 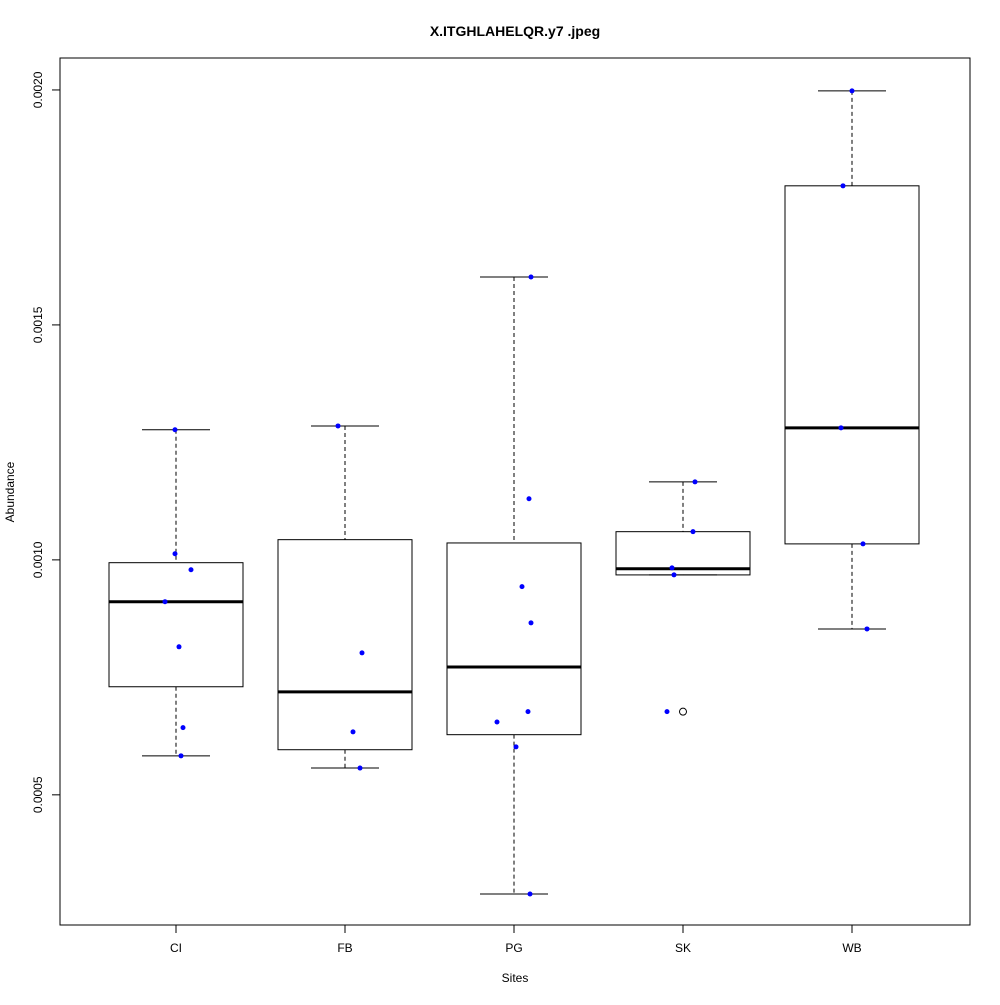 What do you see at coordinates (852, 365) in the screenshot?
I see `box-WB` at bounding box center [852, 365].